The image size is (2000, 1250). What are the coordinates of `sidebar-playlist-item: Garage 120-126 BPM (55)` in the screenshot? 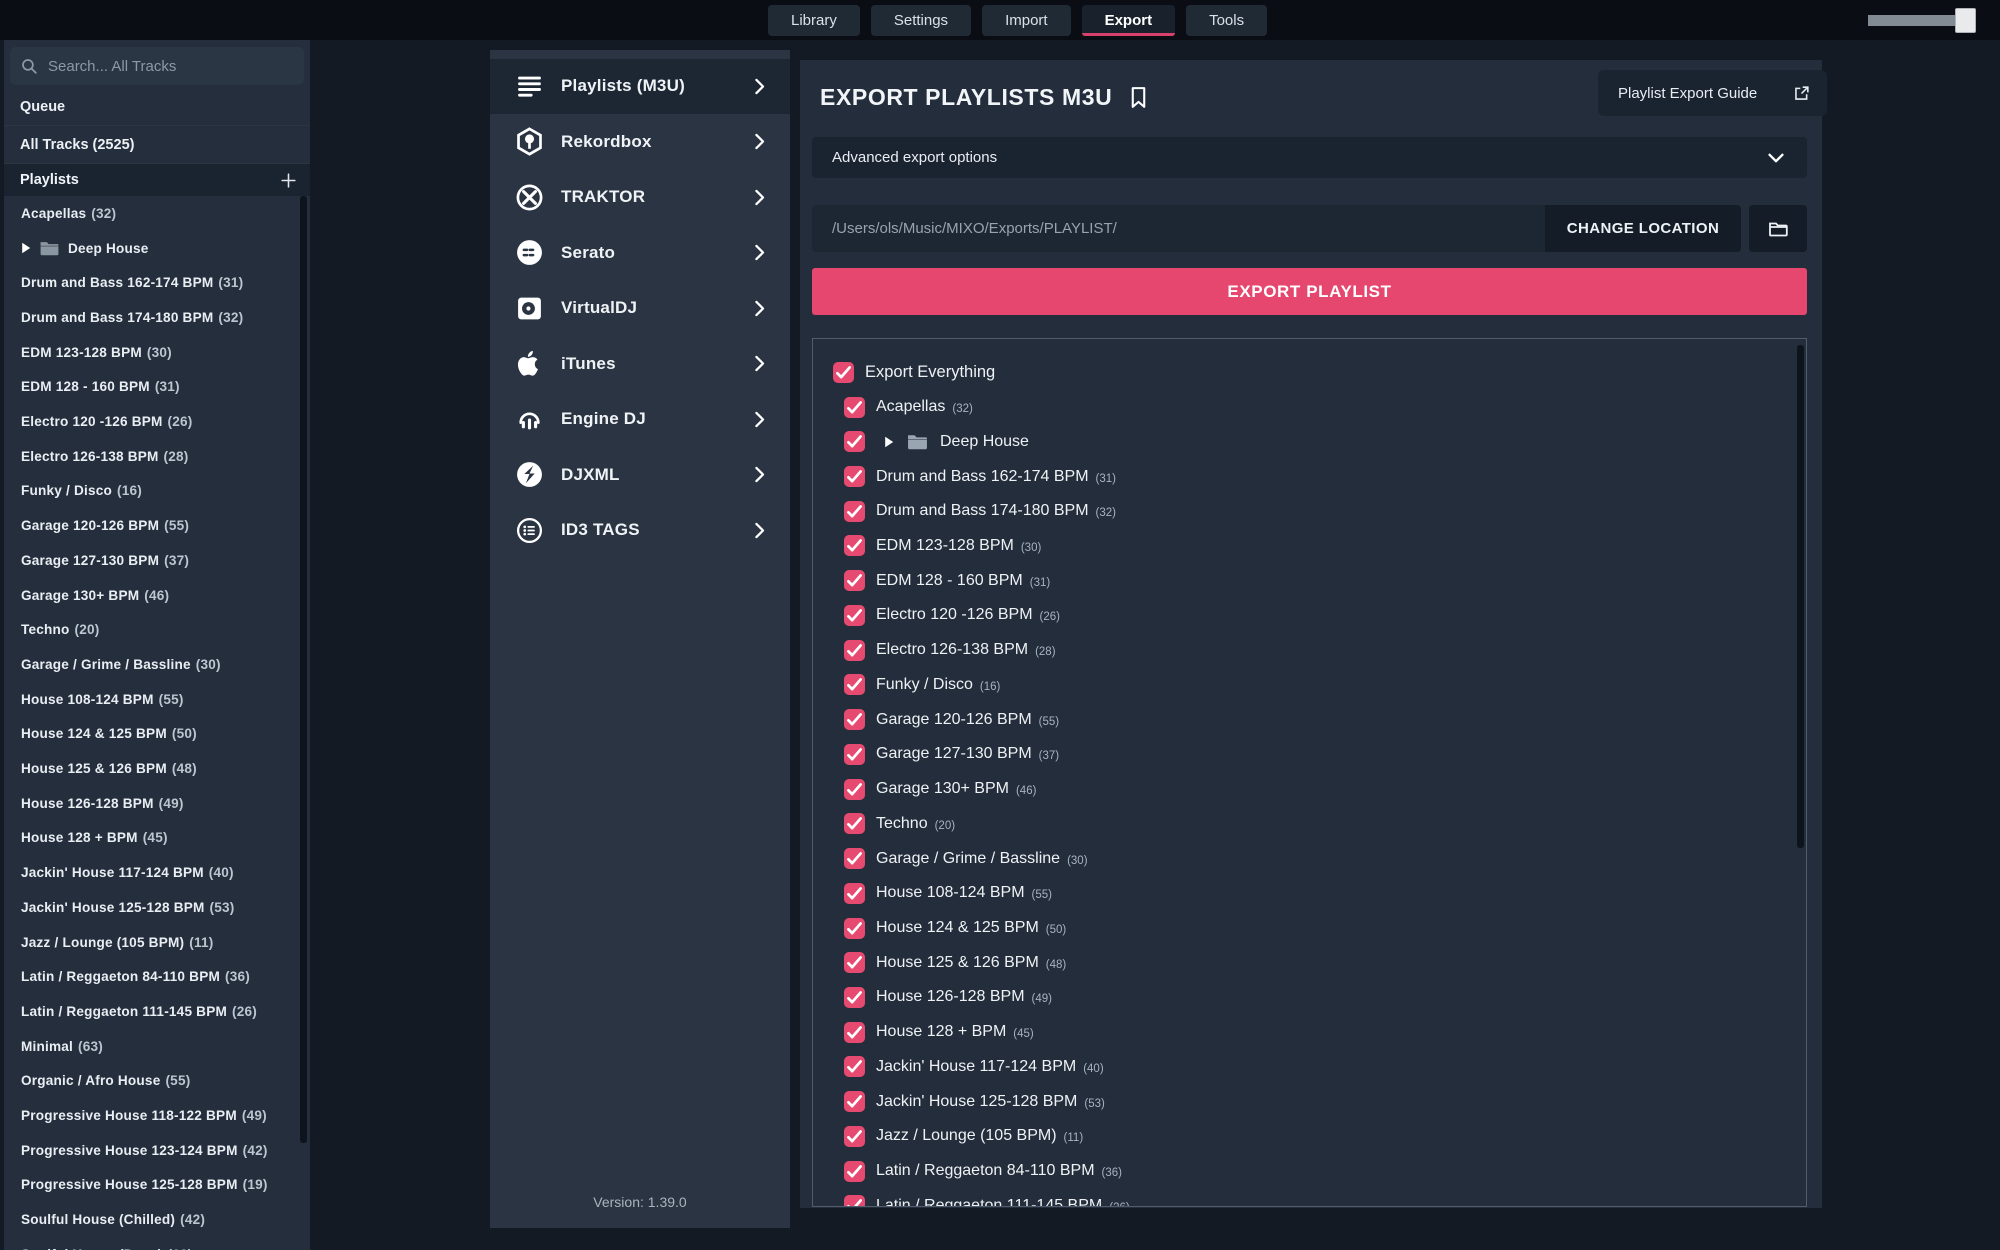 It's located at (105, 526).